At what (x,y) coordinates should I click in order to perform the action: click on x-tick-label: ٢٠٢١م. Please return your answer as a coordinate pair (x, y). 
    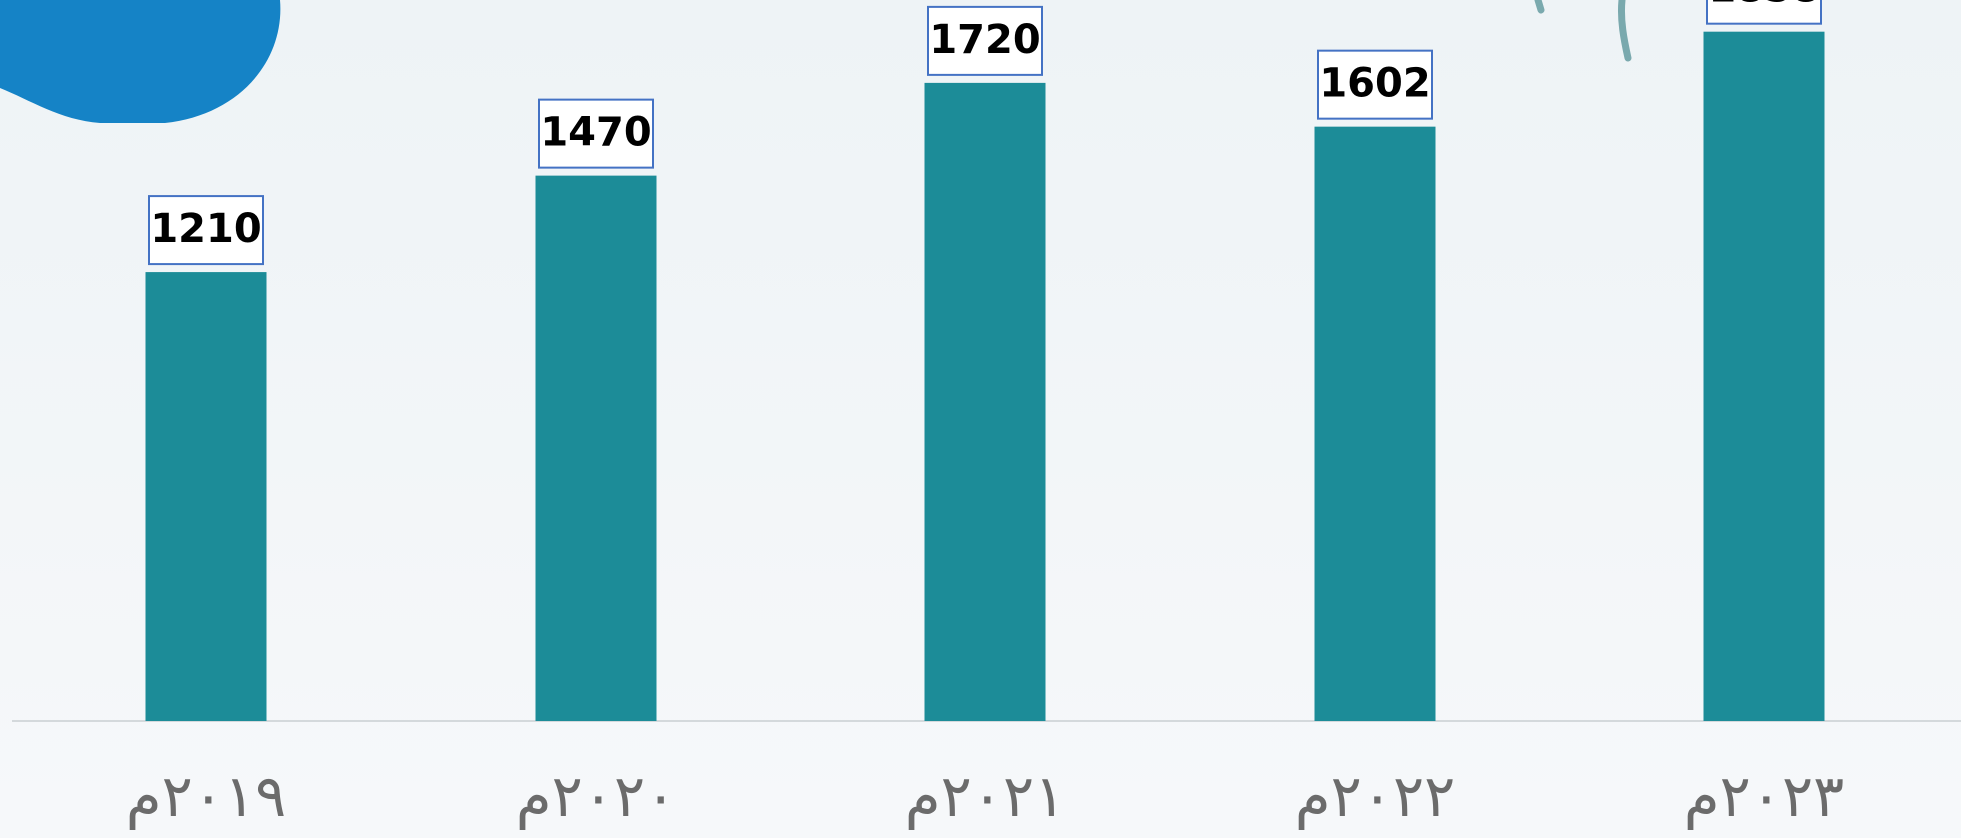
    Looking at the image, I should click on (985, 796).